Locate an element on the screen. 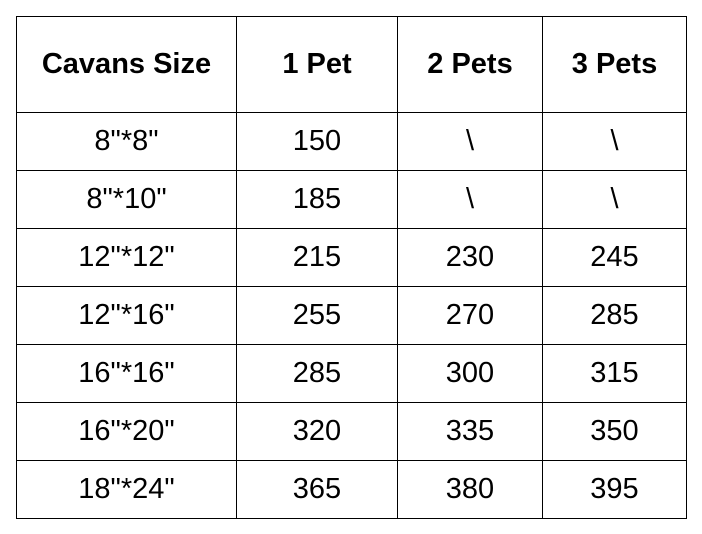 The height and width of the screenshot is (534, 702). table-row: 12"*12" 215 230 245 is located at coordinates (351, 257).